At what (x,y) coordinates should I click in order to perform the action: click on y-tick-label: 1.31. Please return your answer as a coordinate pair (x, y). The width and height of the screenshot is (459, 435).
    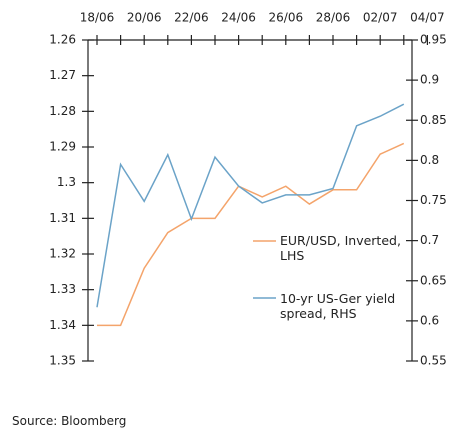
    Looking at the image, I should click on (62, 218).